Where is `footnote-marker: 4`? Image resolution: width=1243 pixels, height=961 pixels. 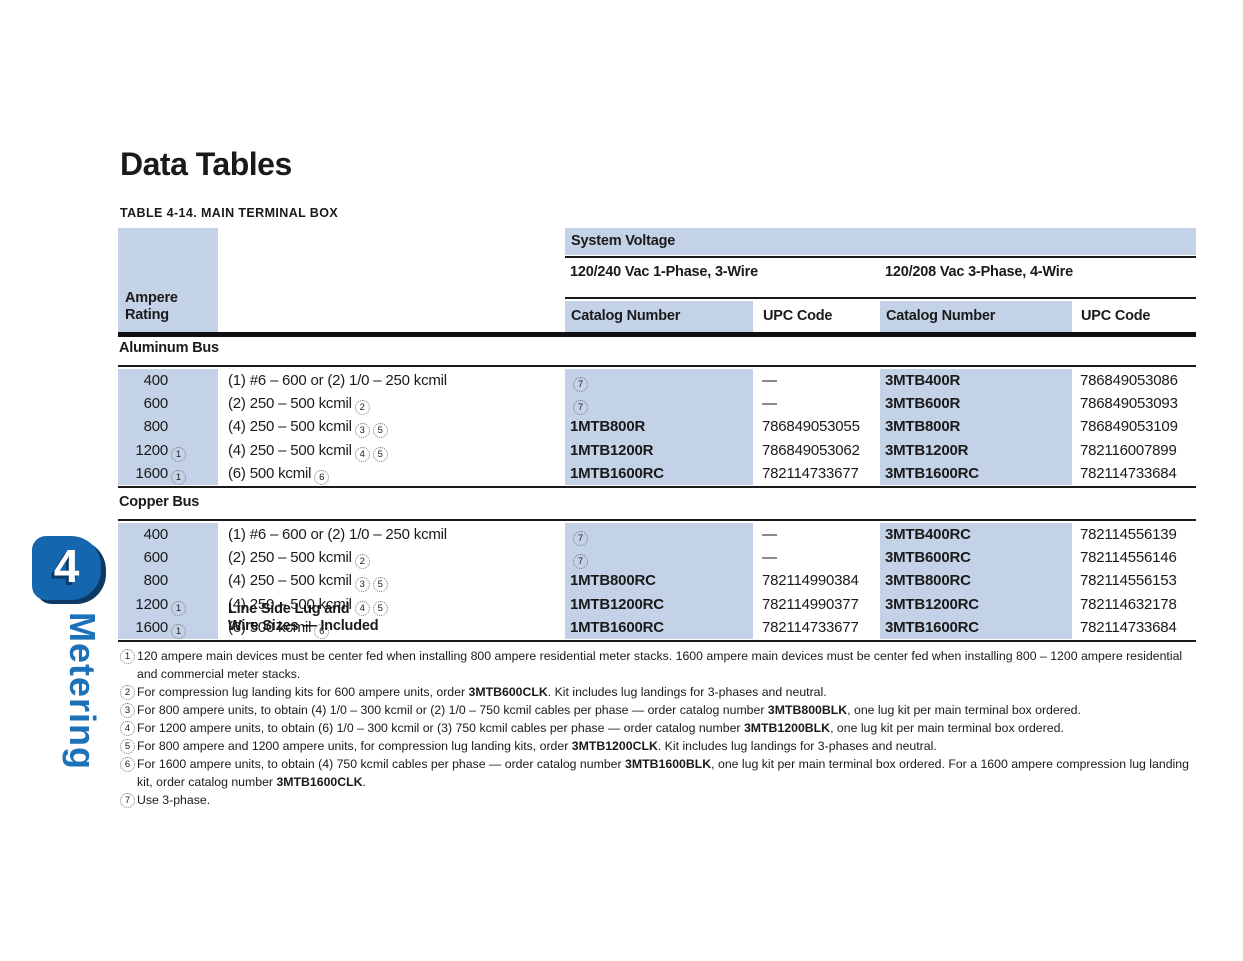
footnote-marker: 4 is located at coordinates (362, 454).